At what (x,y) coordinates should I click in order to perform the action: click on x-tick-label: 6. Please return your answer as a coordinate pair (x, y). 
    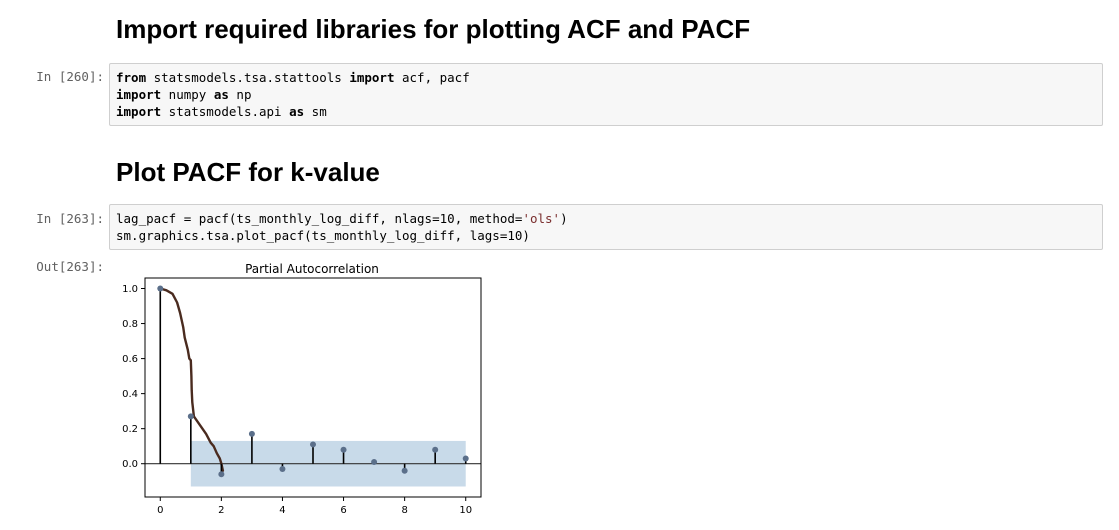
    Looking at the image, I should click on (343, 510).